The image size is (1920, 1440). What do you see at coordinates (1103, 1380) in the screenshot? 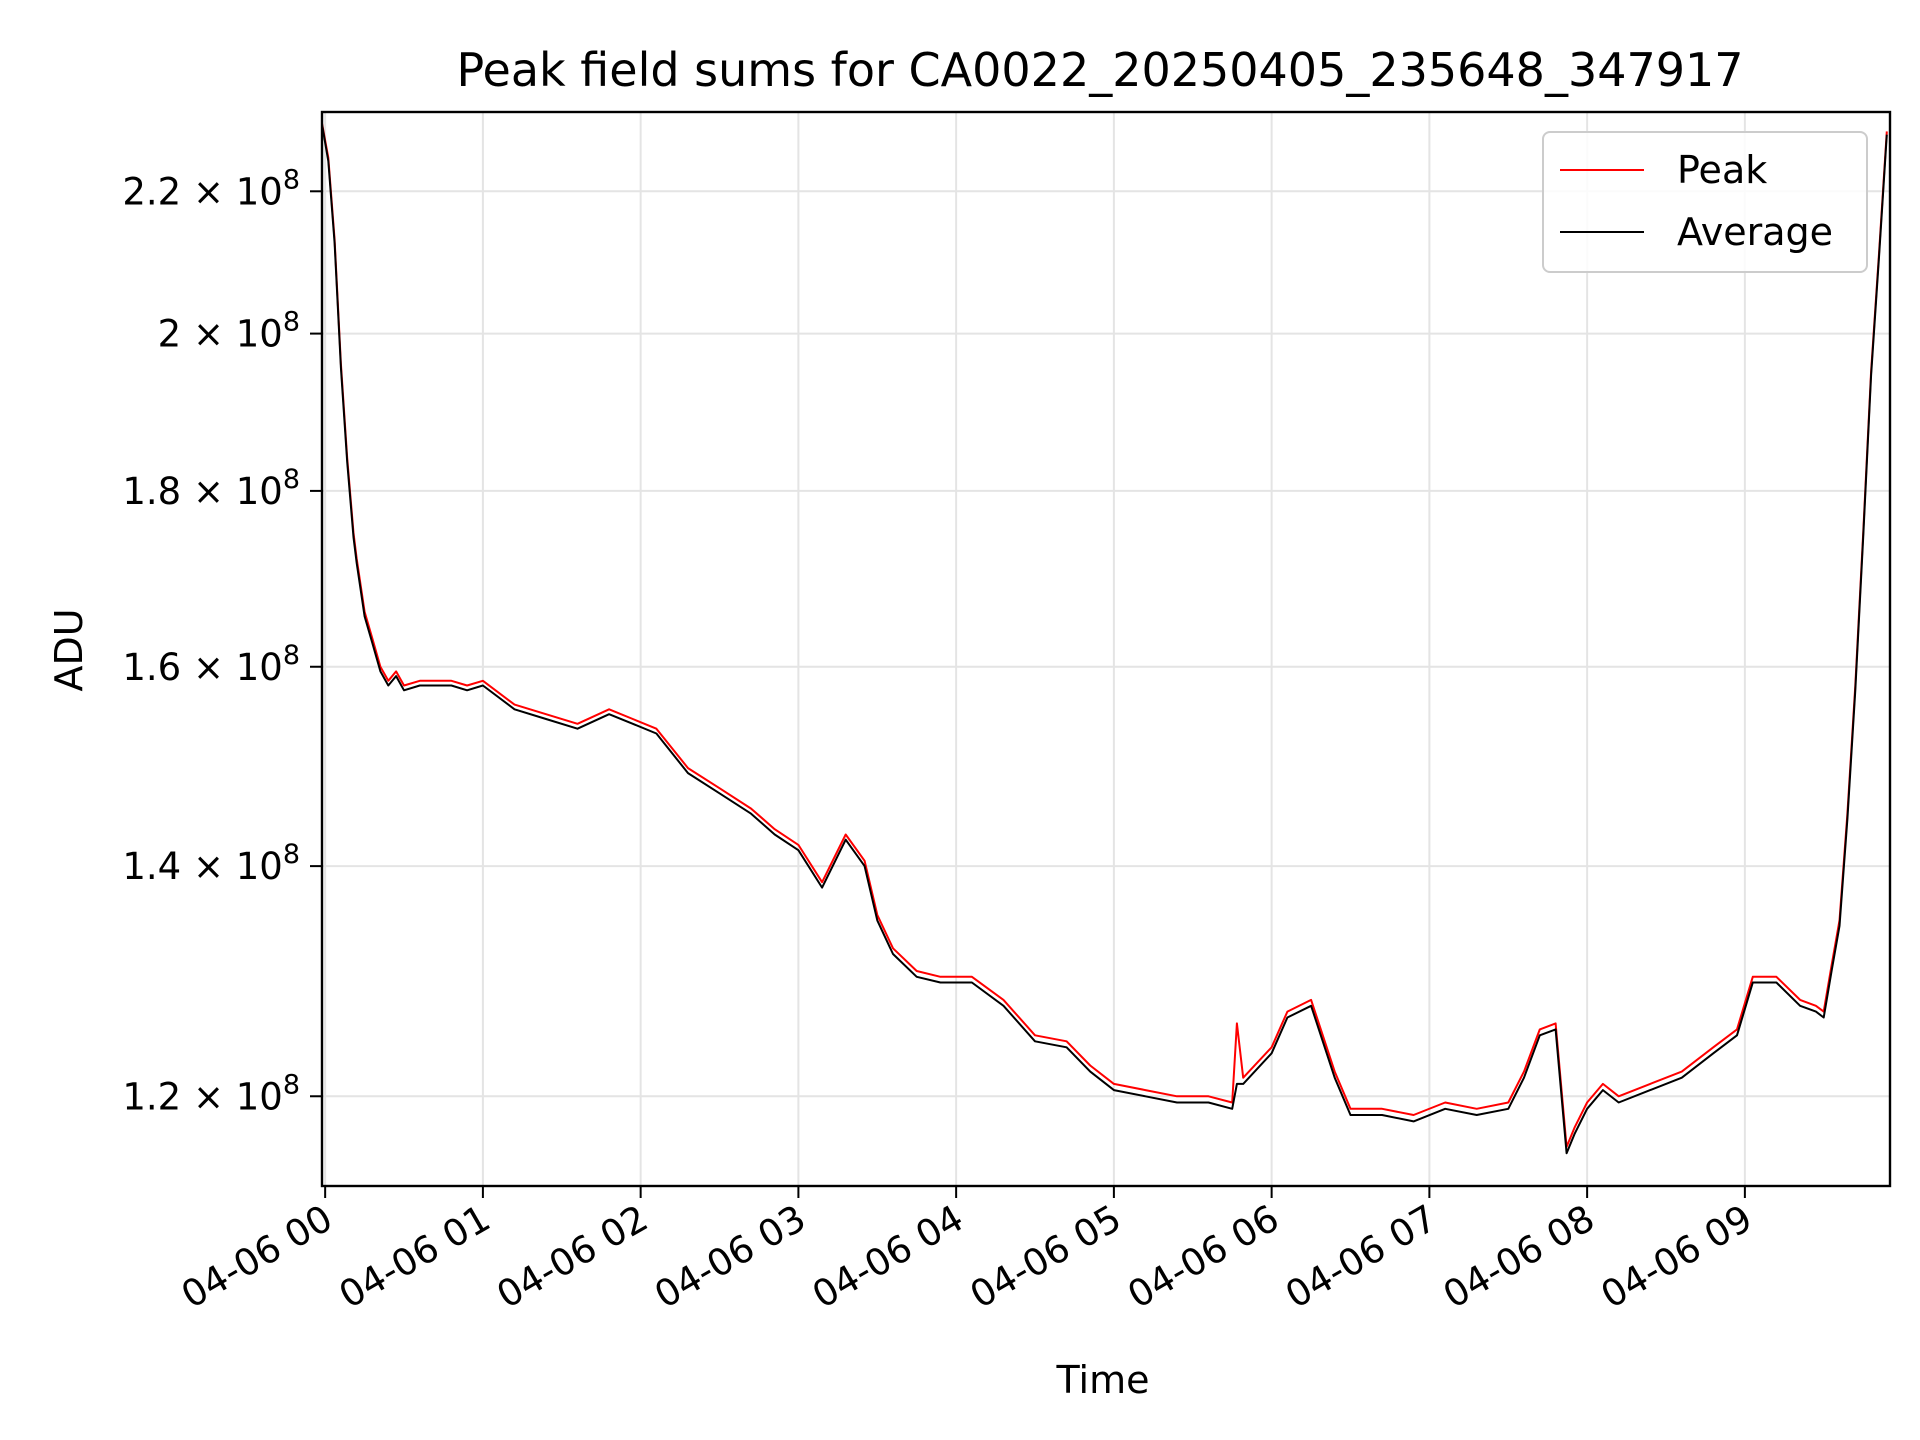
I see `x-axis-label: Time` at bounding box center [1103, 1380].